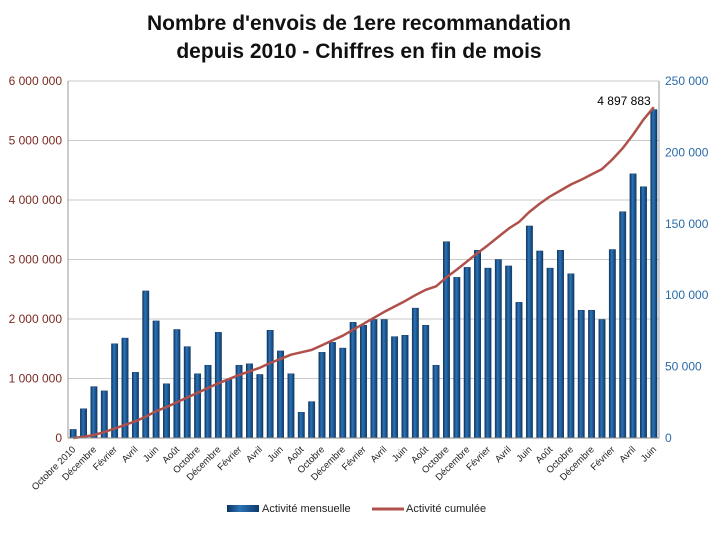 The height and width of the screenshot is (553, 718). I want to click on left-tick-label: 3 000 000, so click(36, 260).